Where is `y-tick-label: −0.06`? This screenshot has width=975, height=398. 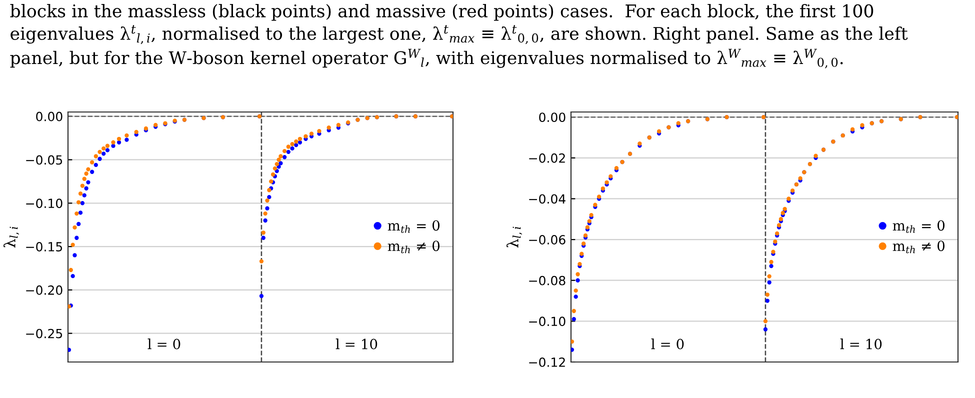
y-tick-label: −0.06 is located at coordinates (547, 239).